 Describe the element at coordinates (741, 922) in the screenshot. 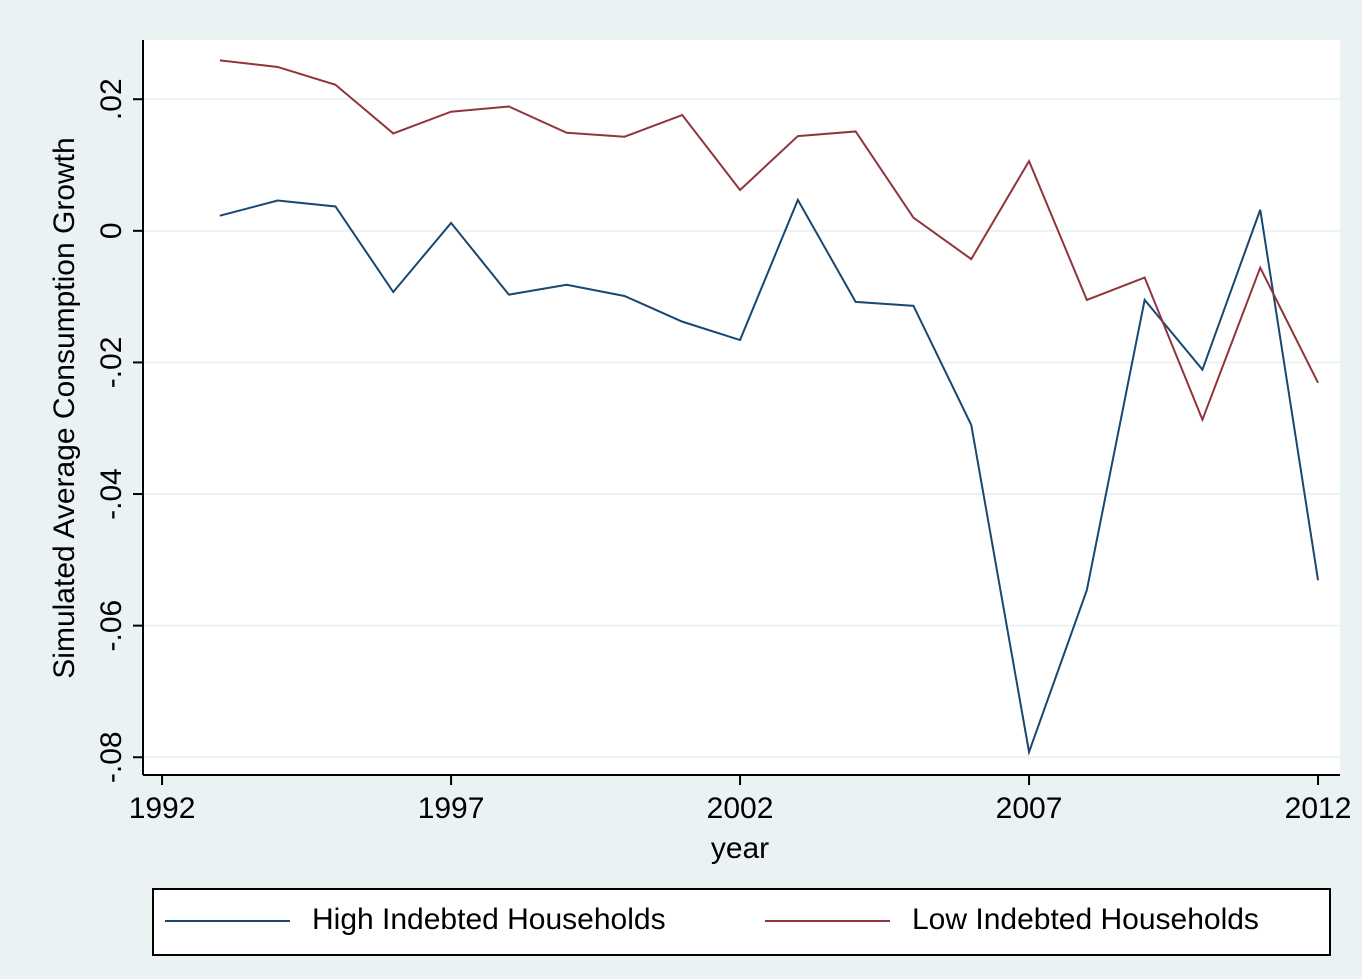

I see `legend-box` at that location.